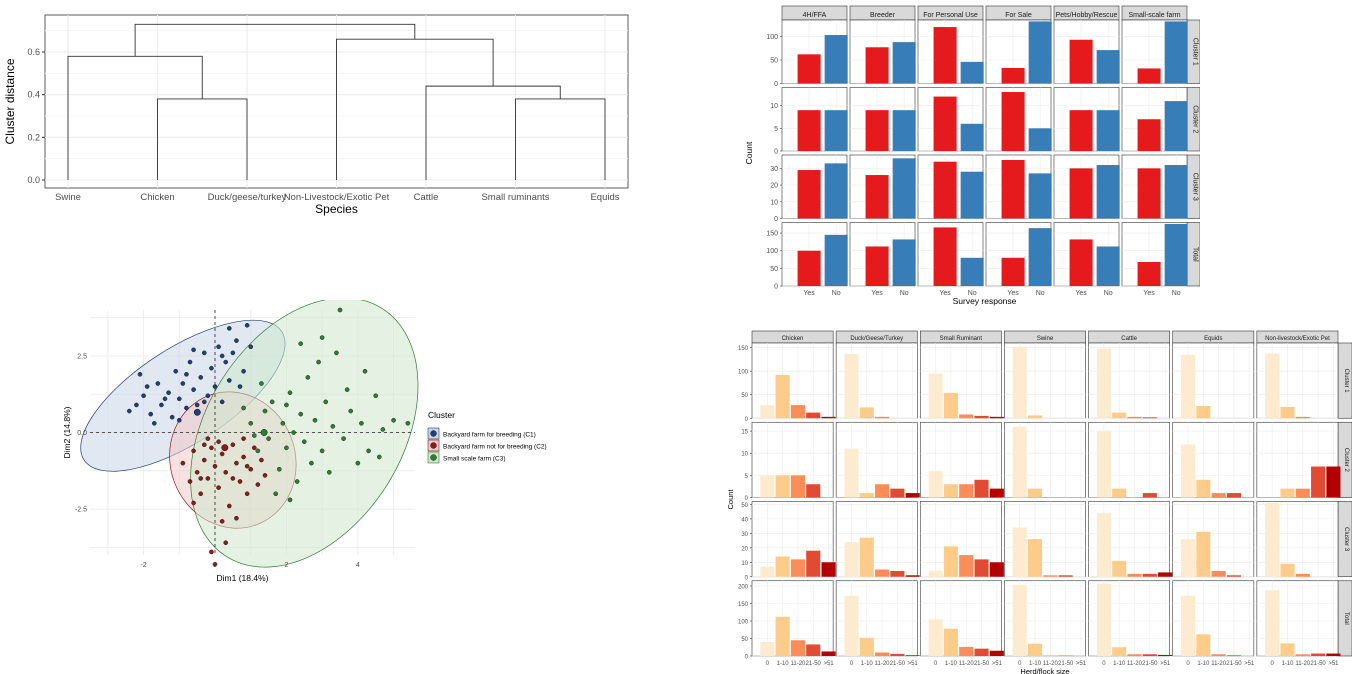  What do you see at coordinates (1044, 670) in the screenshot?
I see `x-axis-title: Herd/flock size` at bounding box center [1044, 670].